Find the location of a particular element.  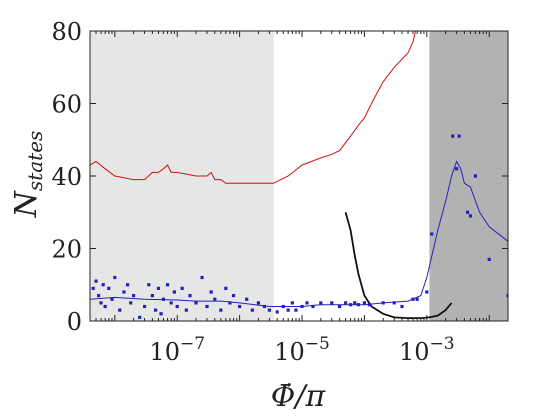

x-tick-label: 10⁻³ is located at coordinates (427, 350).